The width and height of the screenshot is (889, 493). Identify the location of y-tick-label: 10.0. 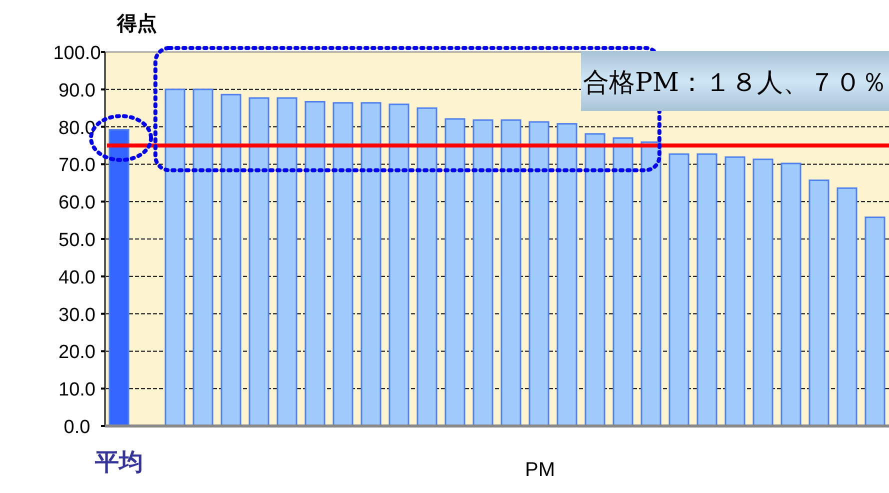
(77, 390).